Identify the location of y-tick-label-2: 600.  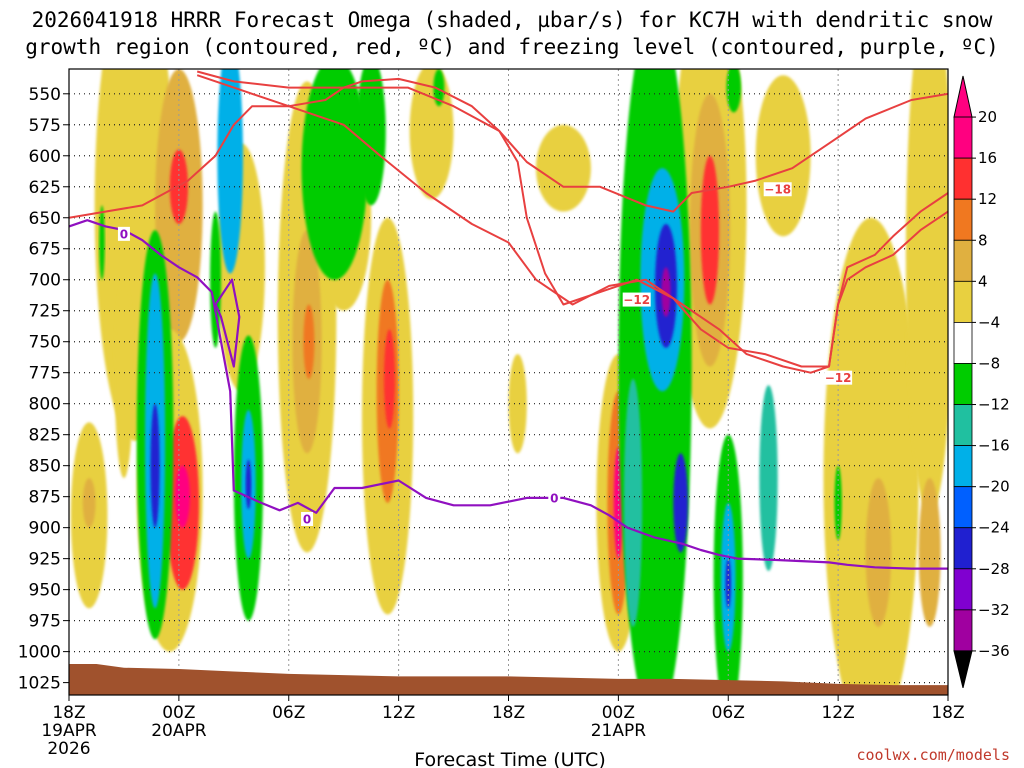
(45, 157).